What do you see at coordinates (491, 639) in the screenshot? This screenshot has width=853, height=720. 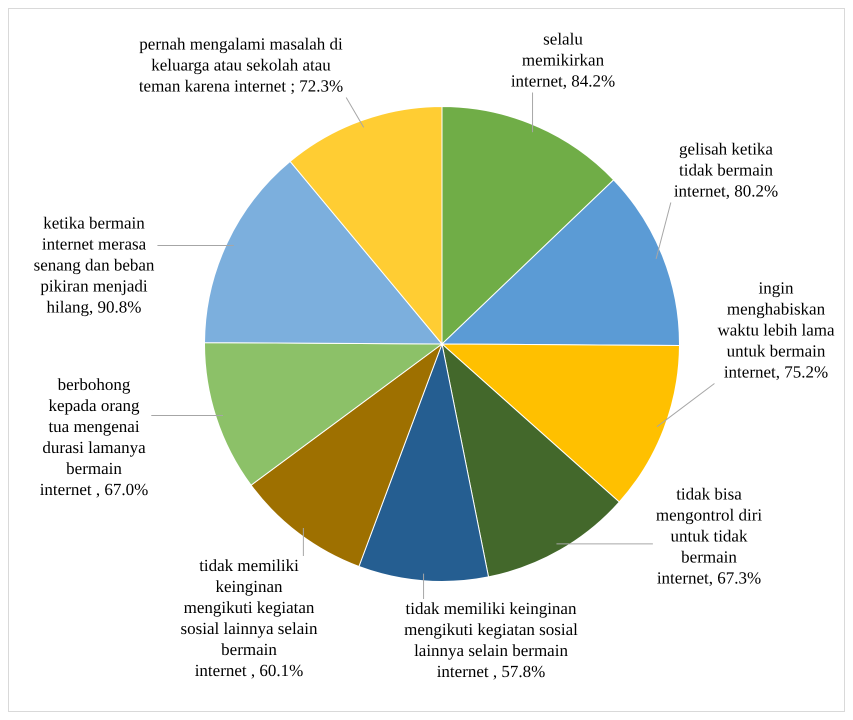 I see `slice-label: tidak memiliki keinginan mengikuti kegiatan sosial lainnya selain bermain internet , 57.8%` at bounding box center [491, 639].